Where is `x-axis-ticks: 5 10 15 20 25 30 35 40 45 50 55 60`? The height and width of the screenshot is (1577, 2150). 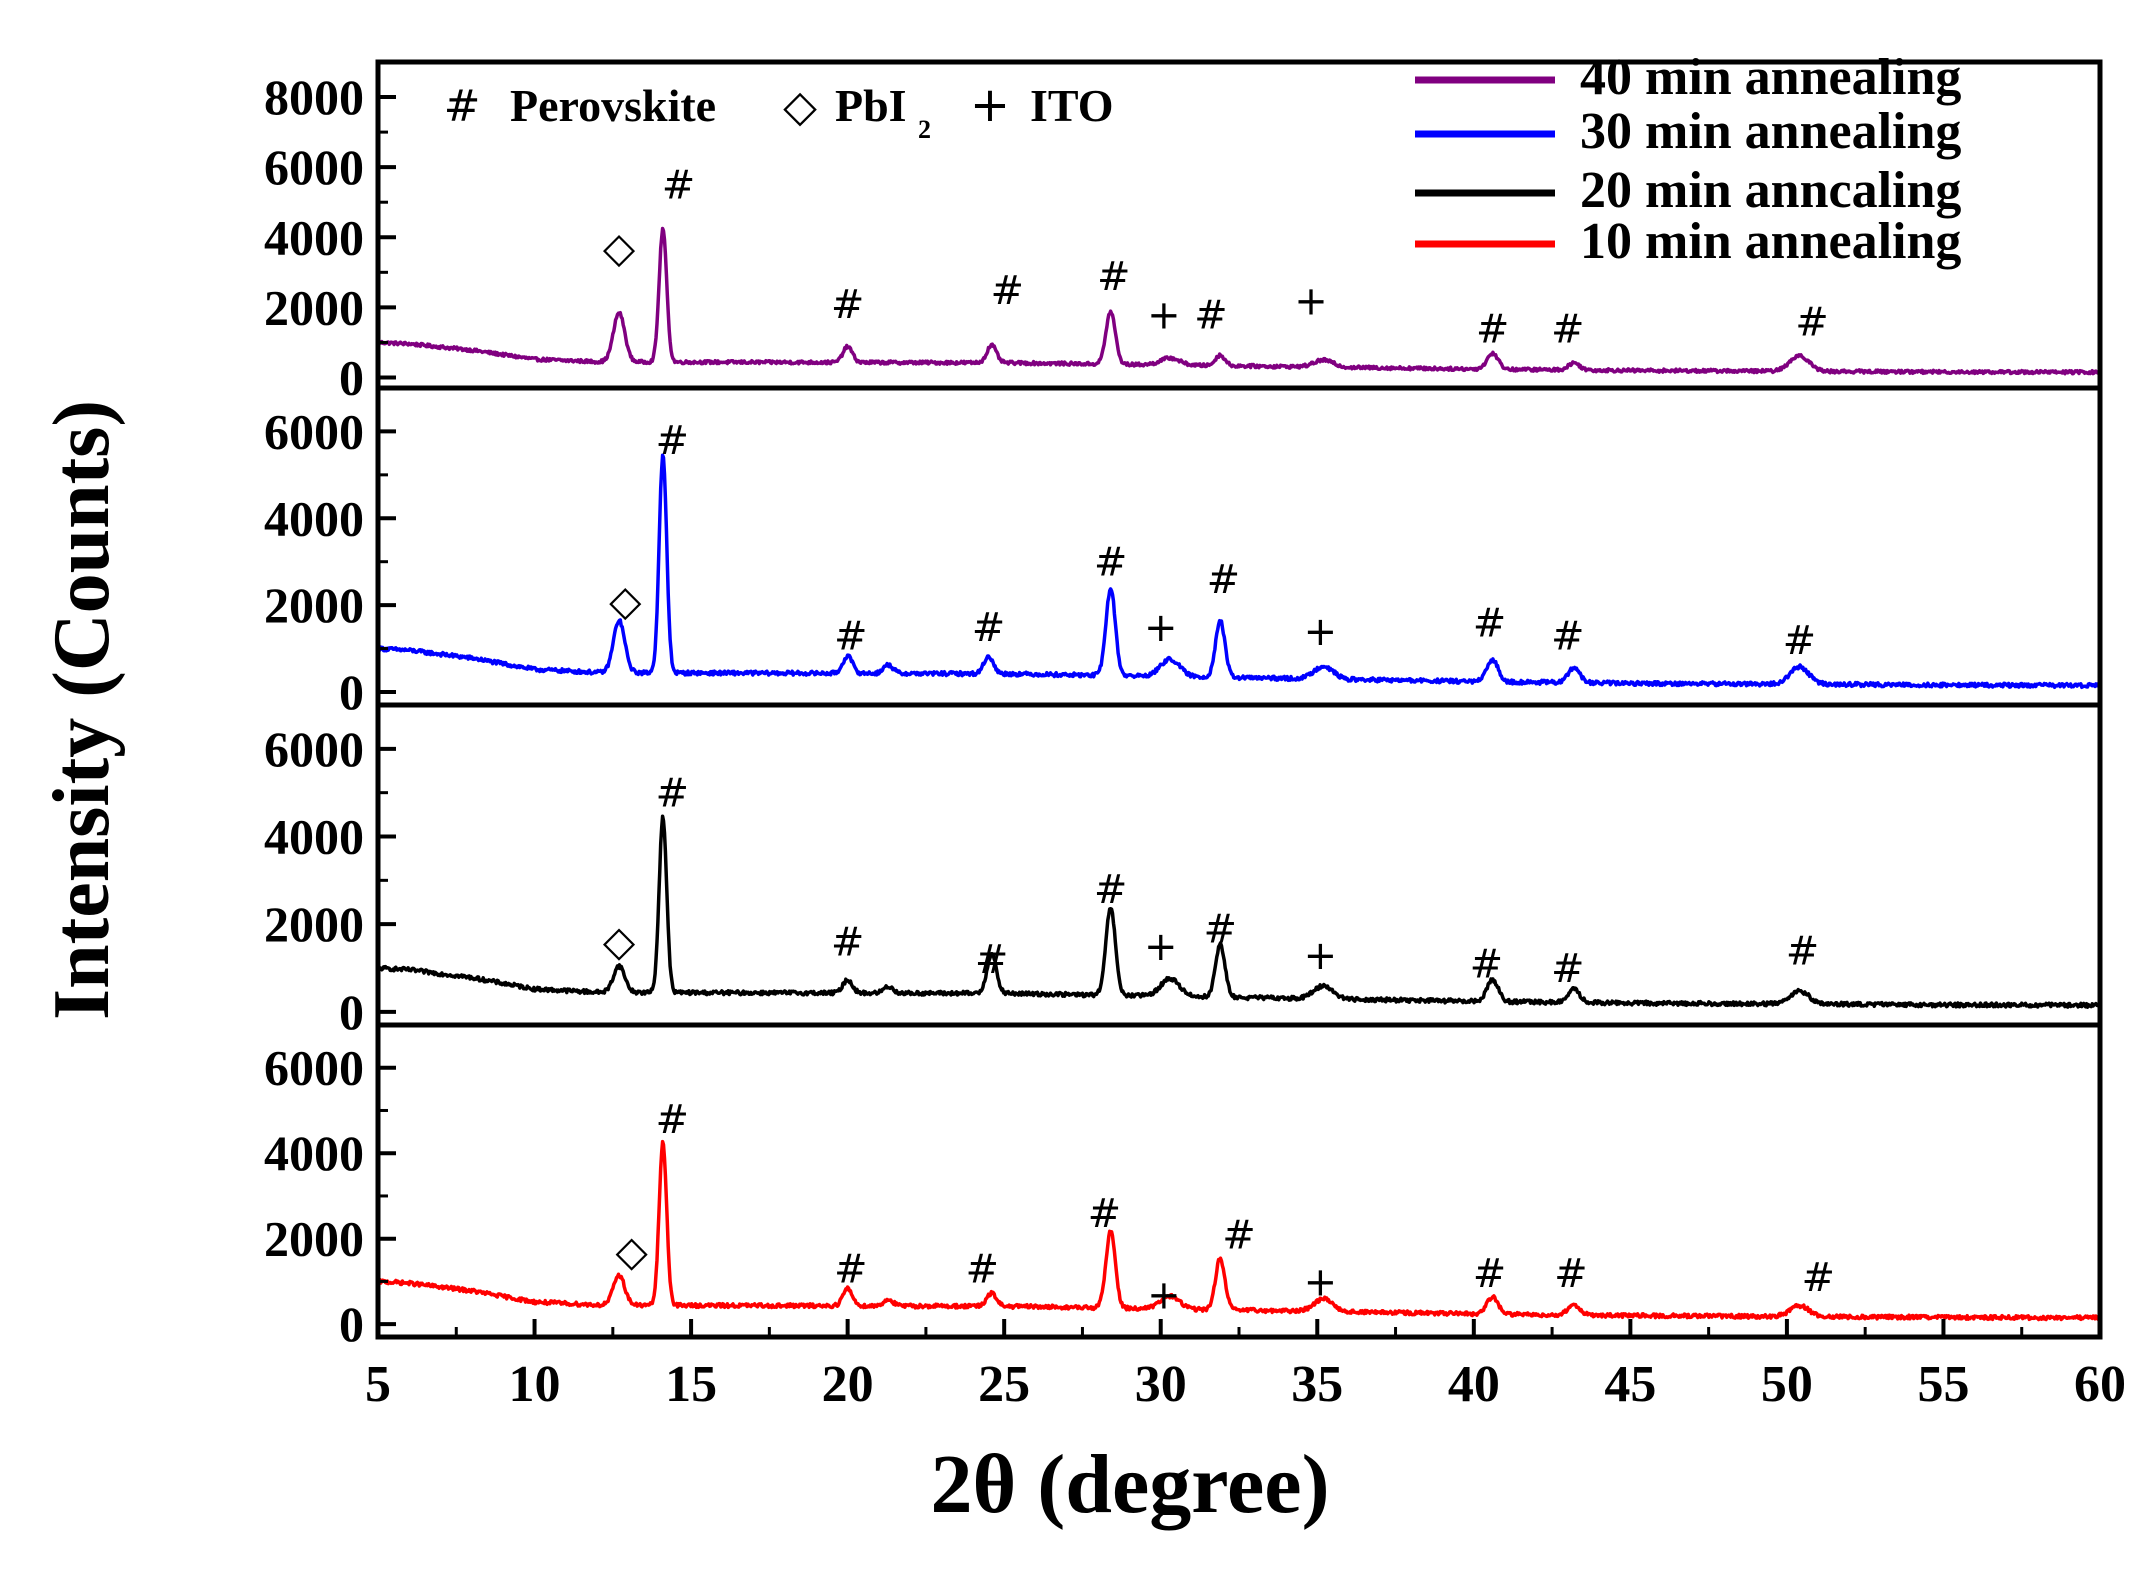 x-axis-ticks: 5 10 15 20 25 30 35 40 45 50 55 60 is located at coordinates (1245, 1366).